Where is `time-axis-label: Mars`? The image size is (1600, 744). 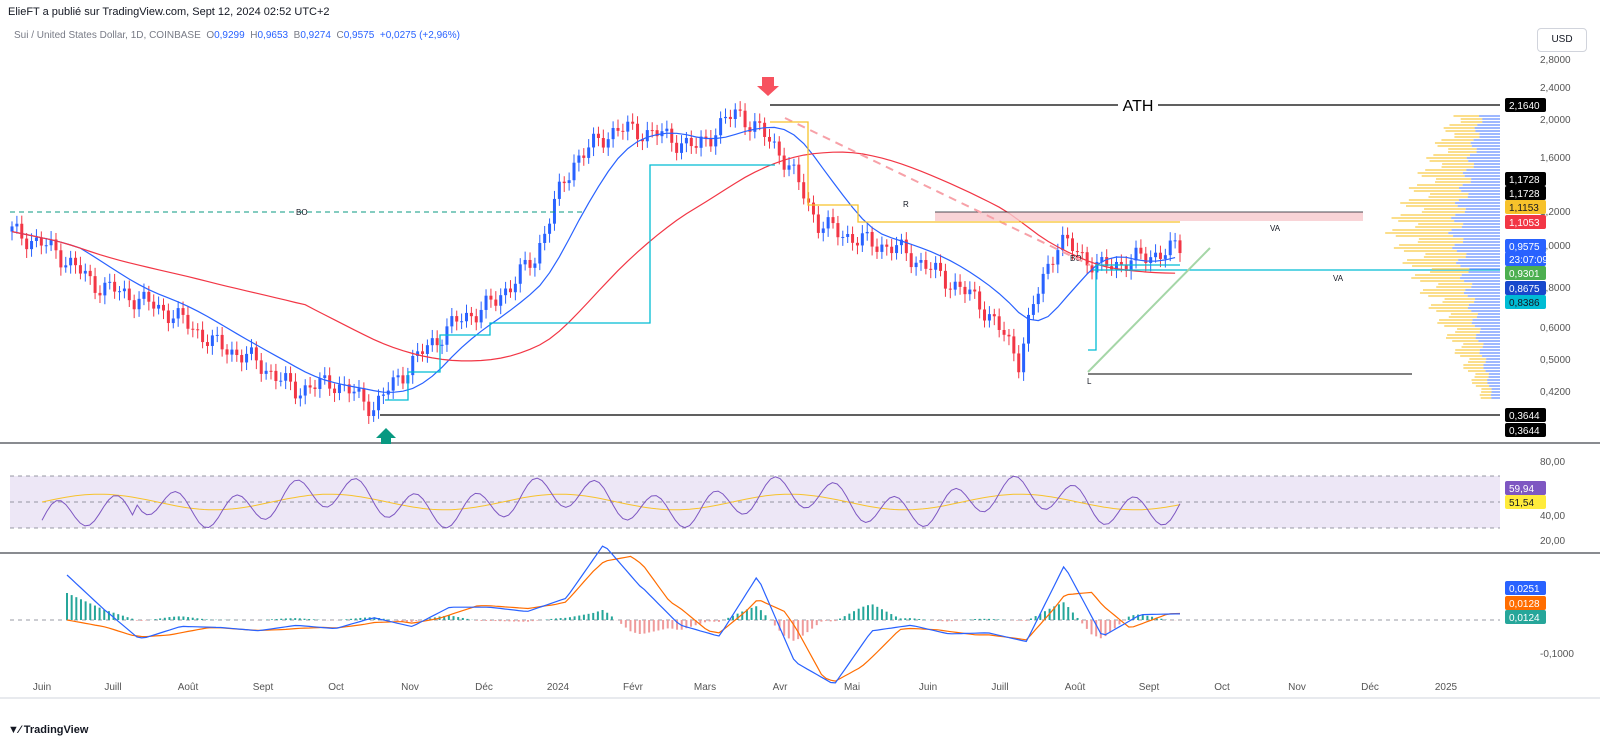
time-axis-label: Mars is located at coordinates (705, 687).